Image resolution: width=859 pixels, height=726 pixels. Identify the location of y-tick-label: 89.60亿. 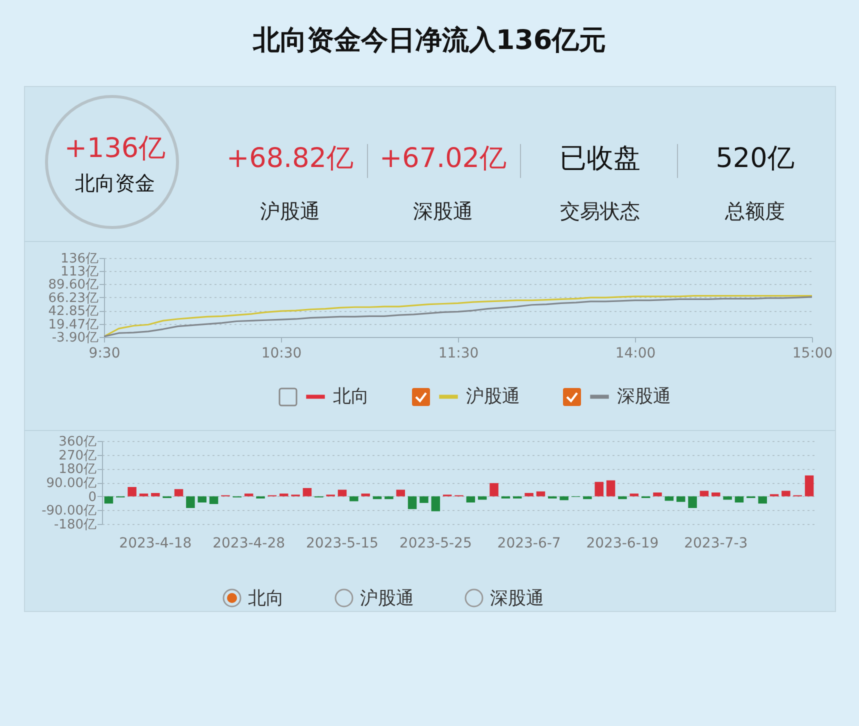
(73, 285).